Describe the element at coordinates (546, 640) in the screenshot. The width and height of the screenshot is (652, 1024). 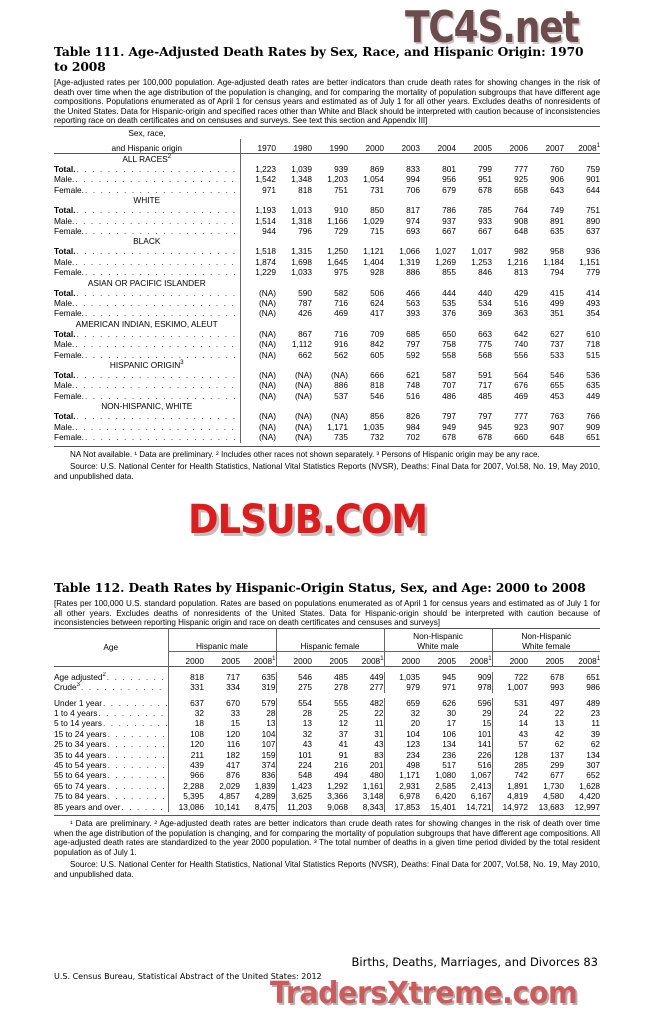
I see `group-header-3: Non-Hispanic White female` at that location.